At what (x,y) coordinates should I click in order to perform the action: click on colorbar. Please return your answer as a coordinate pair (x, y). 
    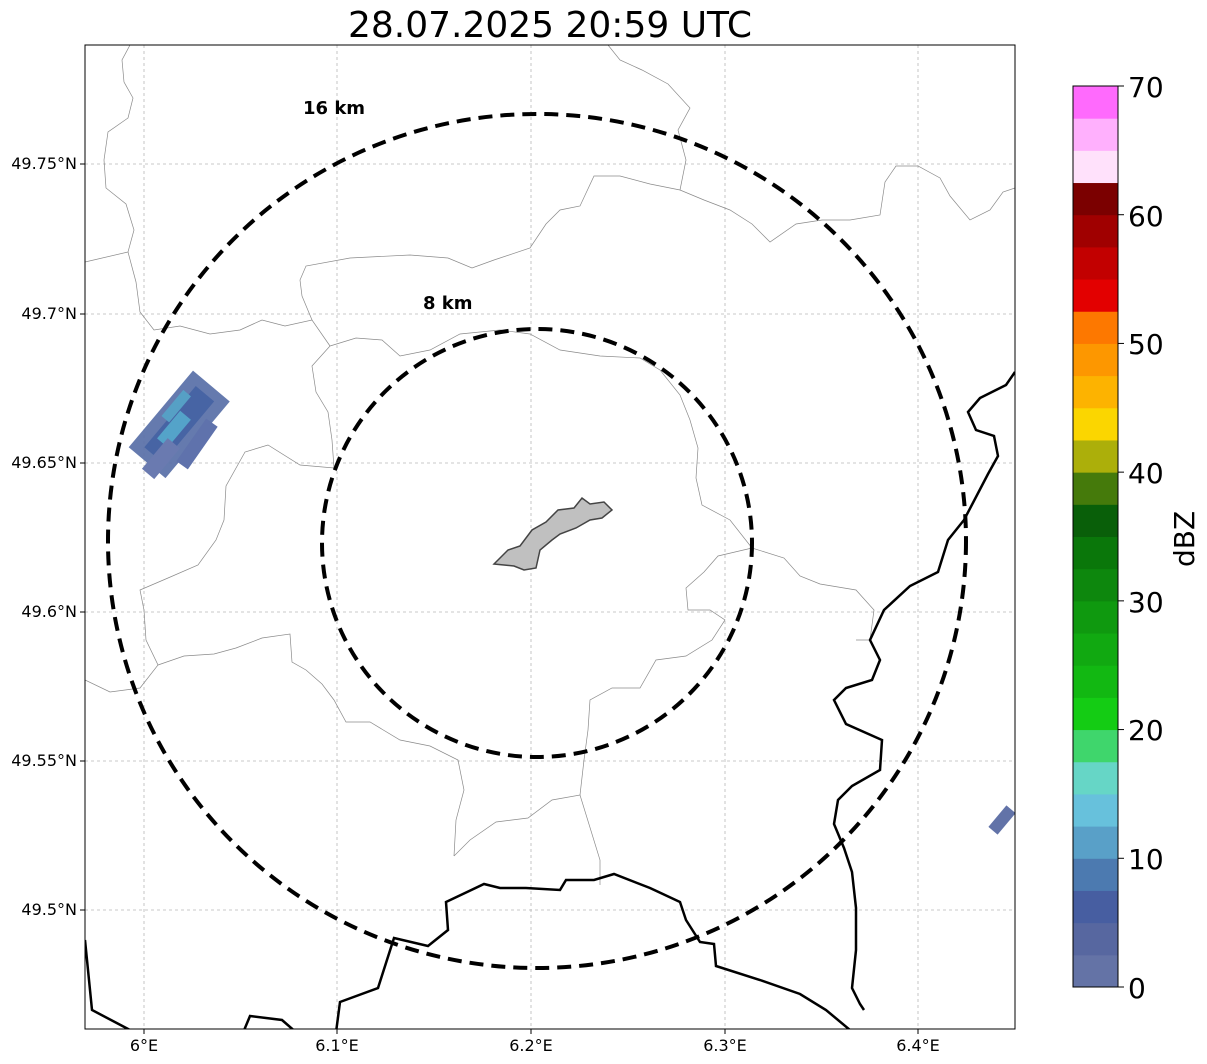
    Looking at the image, I should click on (1095, 537).